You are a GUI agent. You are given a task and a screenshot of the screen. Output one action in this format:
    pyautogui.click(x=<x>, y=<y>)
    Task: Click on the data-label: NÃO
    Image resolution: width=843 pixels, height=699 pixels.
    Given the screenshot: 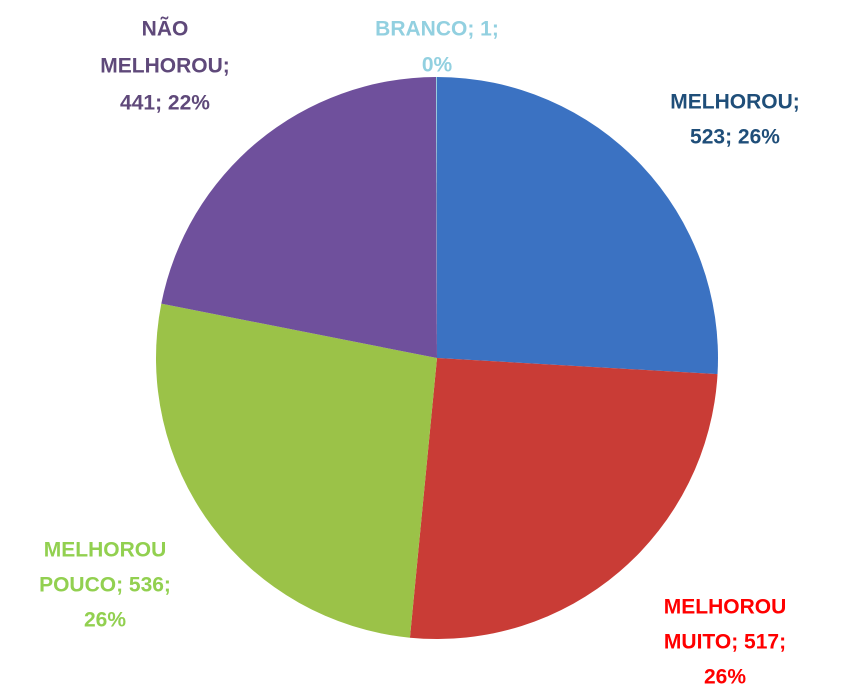 What is the action you would take?
    pyautogui.click(x=165, y=29)
    